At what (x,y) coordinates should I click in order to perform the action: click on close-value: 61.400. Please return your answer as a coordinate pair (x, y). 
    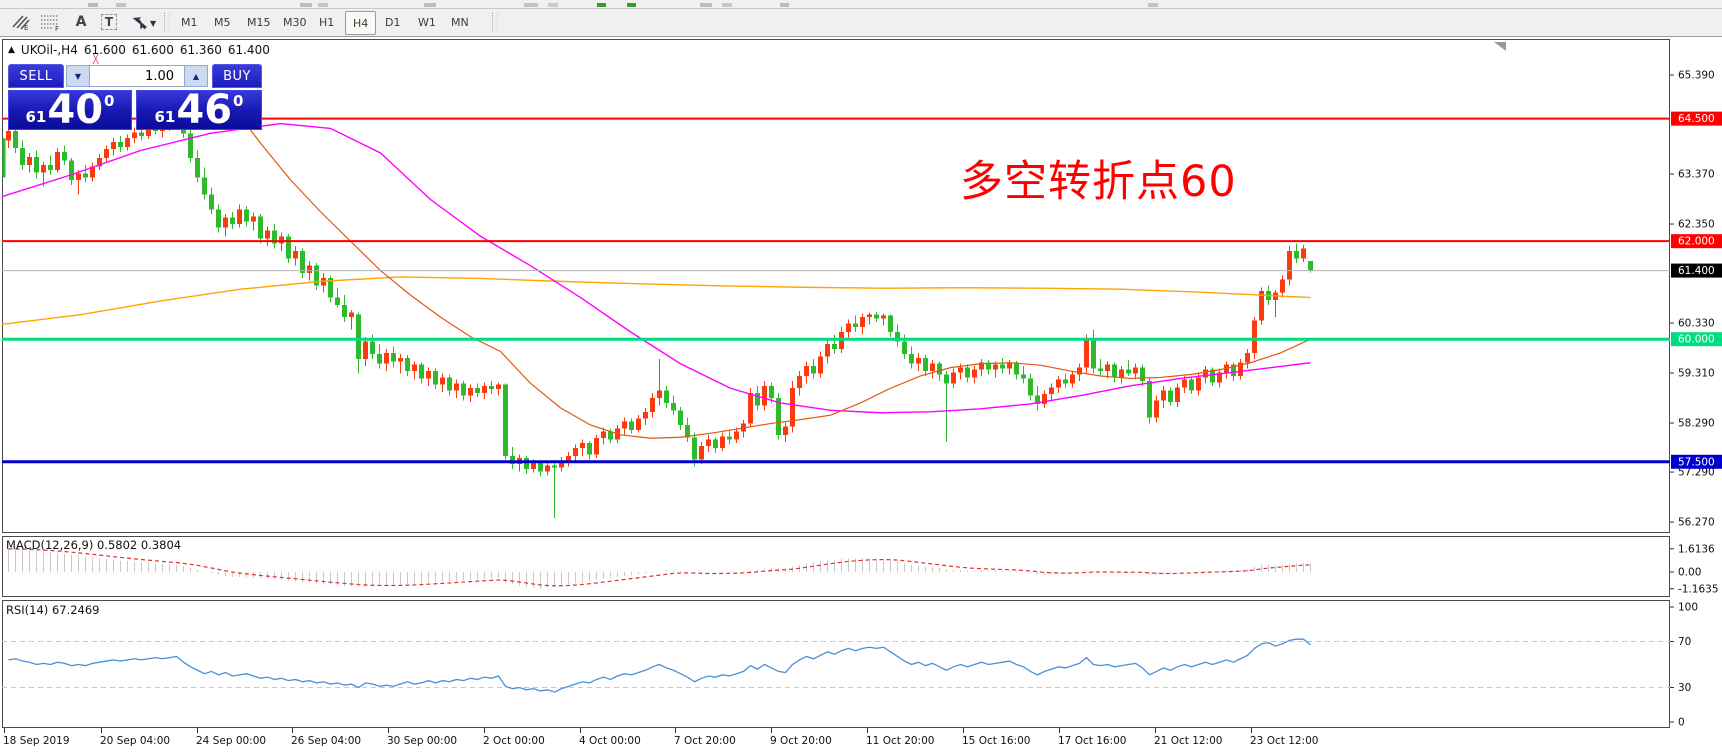
    Looking at the image, I should click on (248, 50).